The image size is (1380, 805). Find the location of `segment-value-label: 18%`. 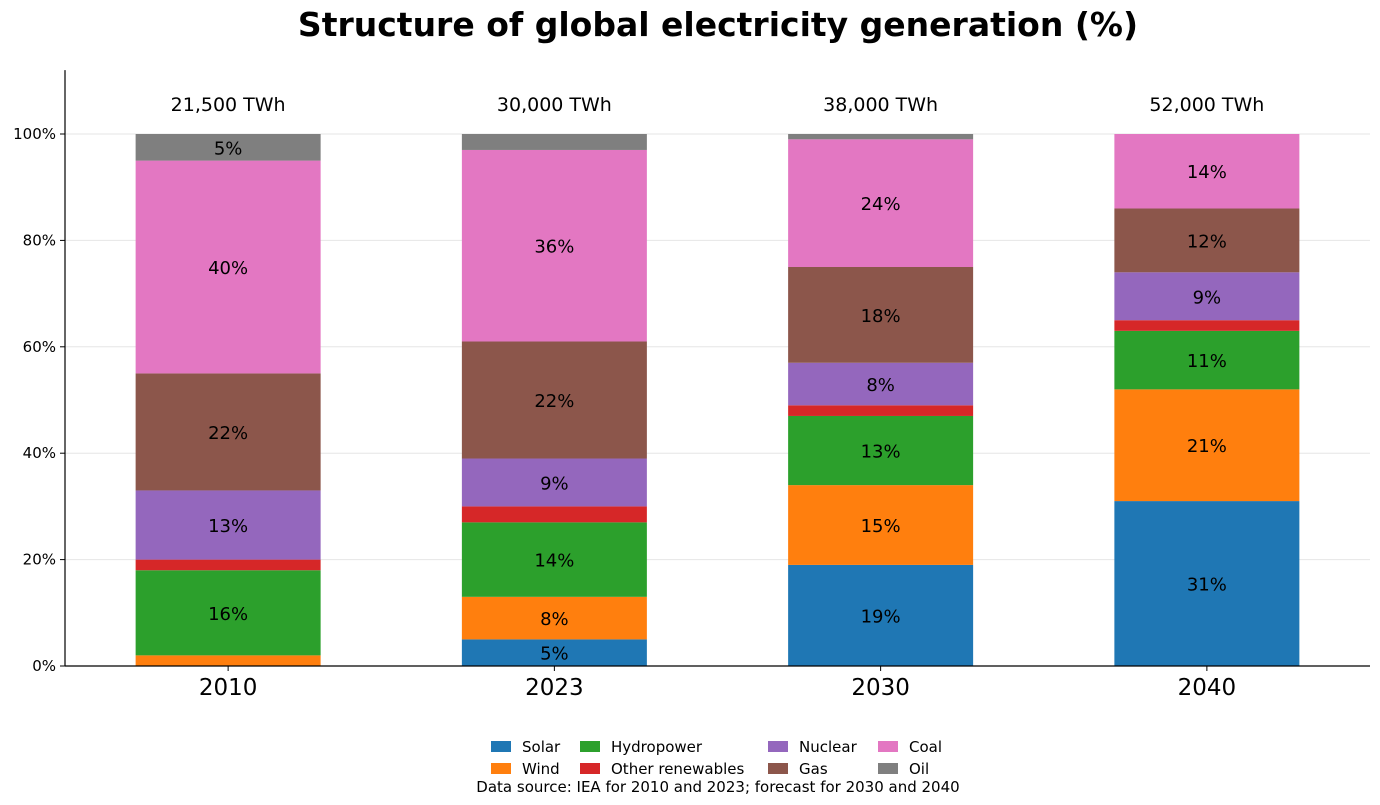

segment-value-label: 18% is located at coordinates (881, 316).